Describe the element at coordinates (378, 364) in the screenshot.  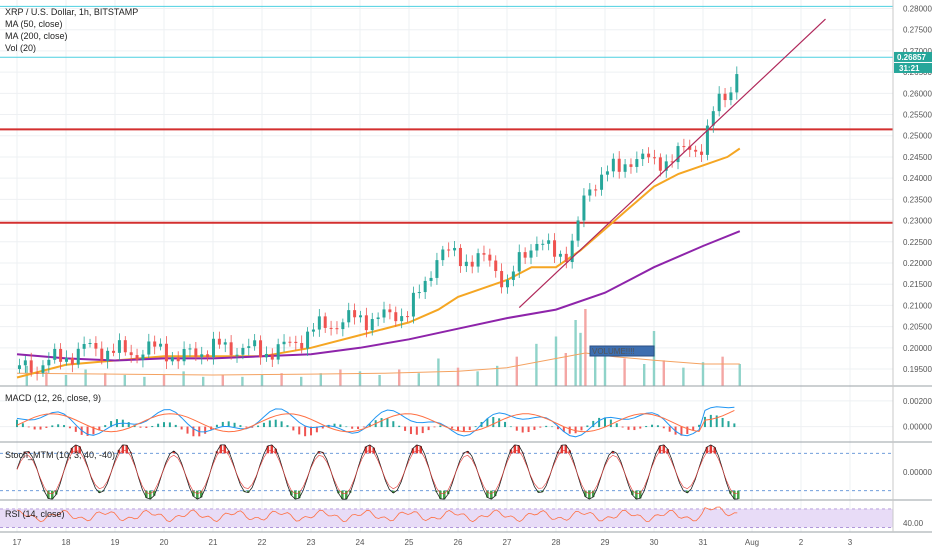
I see `volume-ma-line` at that location.